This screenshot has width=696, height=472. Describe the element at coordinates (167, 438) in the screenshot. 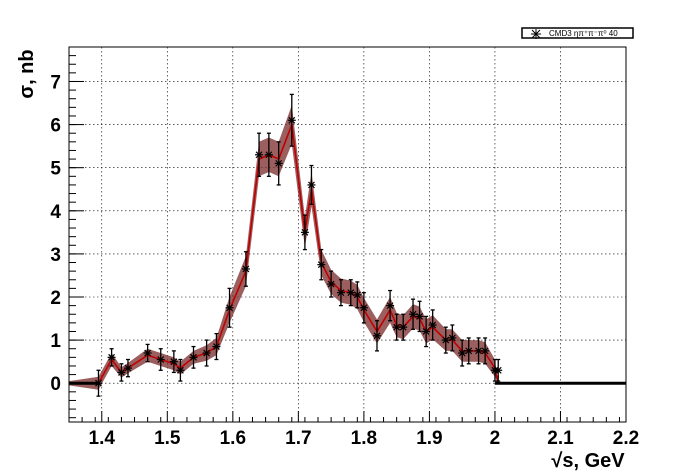

I see `x-tick-label: 1.5` at that location.